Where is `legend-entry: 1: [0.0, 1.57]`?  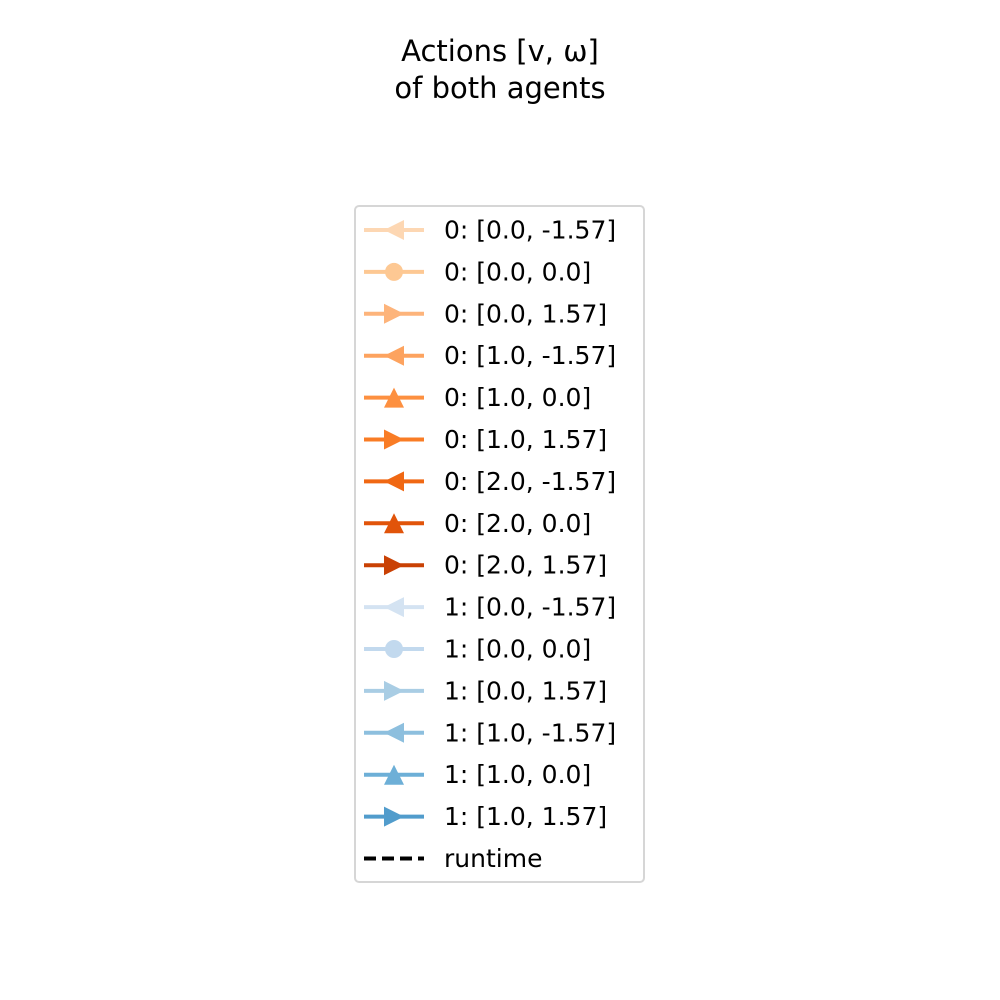 legend-entry: 1: [0.0, 1.57] is located at coordinates (485, 690).